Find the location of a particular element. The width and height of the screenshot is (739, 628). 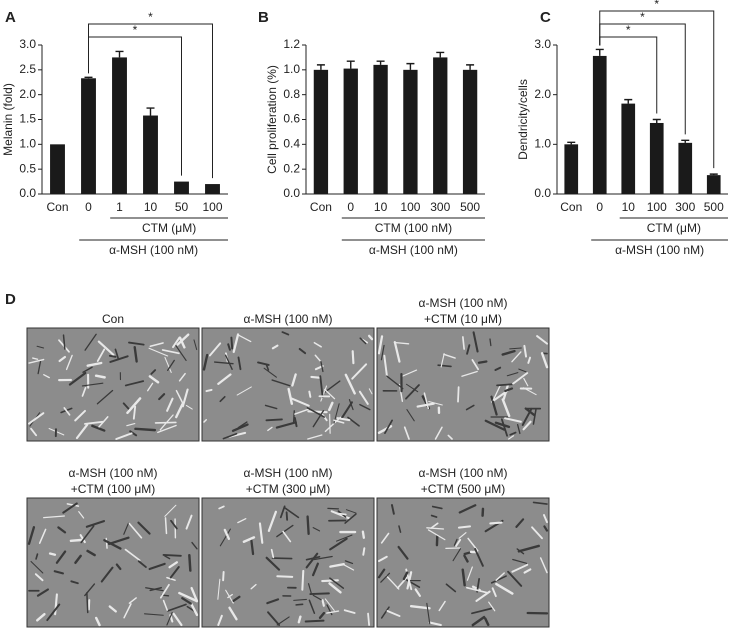

group-label: CTM (μM) is located at coordinates (169, 228).